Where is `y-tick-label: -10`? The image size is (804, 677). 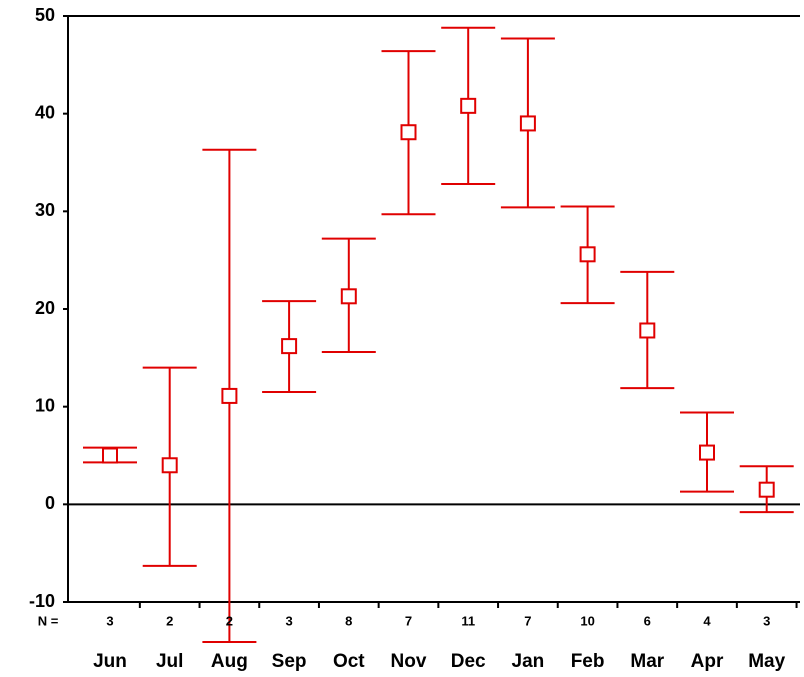 y-tick-label: -10 is located at coordinates (42, 601).